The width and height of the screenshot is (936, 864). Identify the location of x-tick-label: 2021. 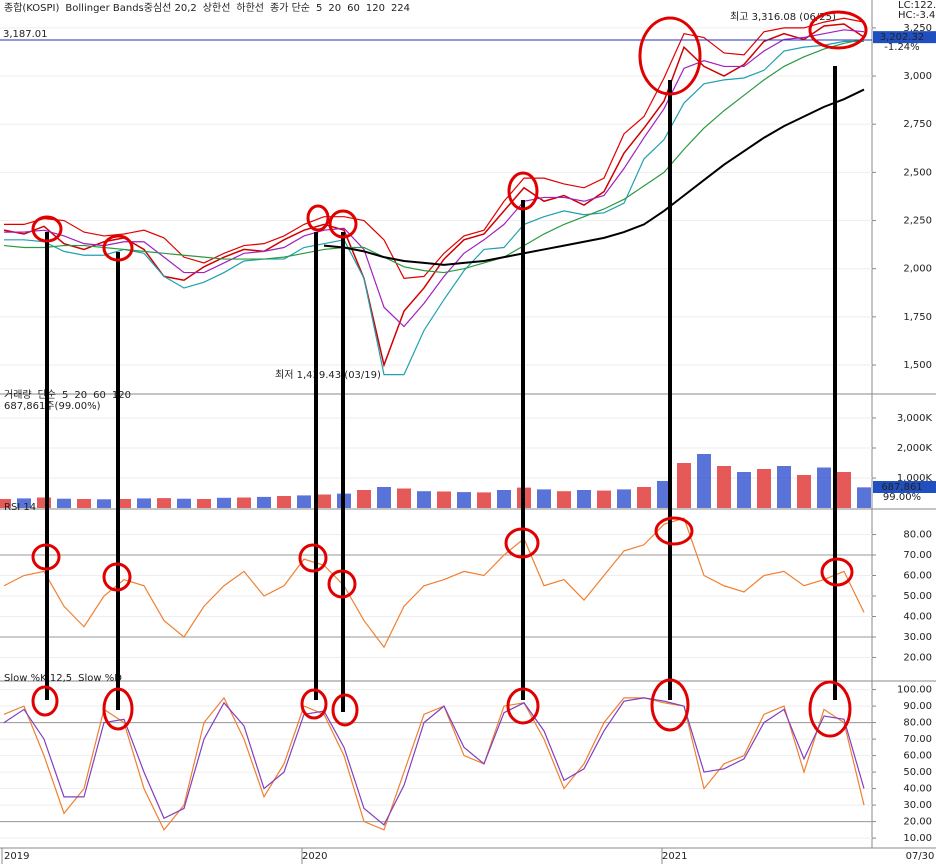
(674, 856).